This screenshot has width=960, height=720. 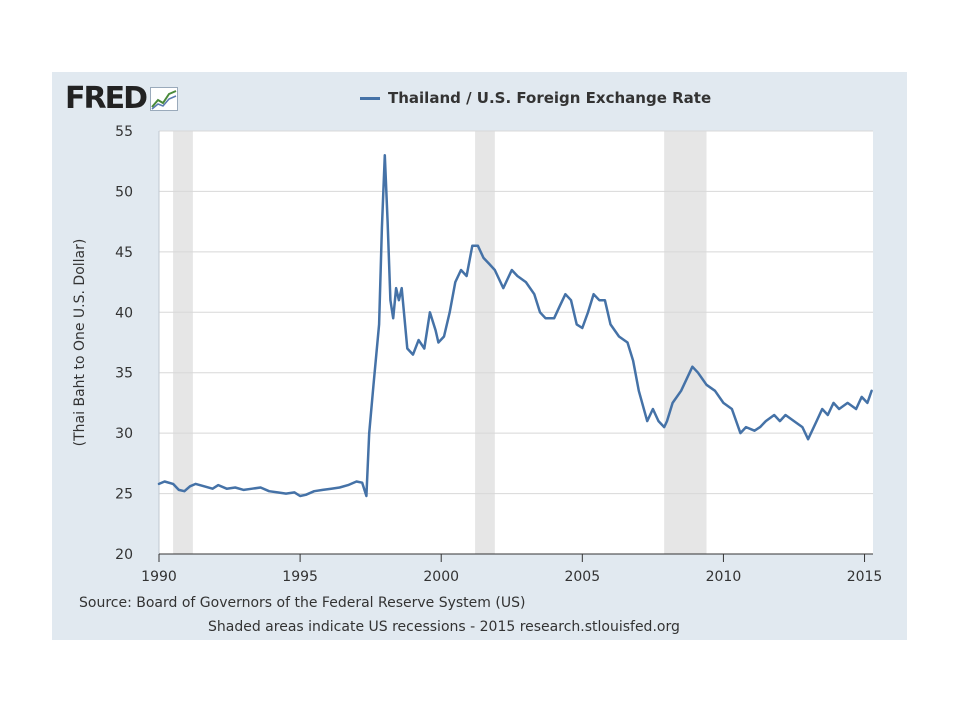 What do you see at coordinates (124, 253) in the screenshot?
I see `y-tick-label-45: 45` at bounding box center [124, 253].